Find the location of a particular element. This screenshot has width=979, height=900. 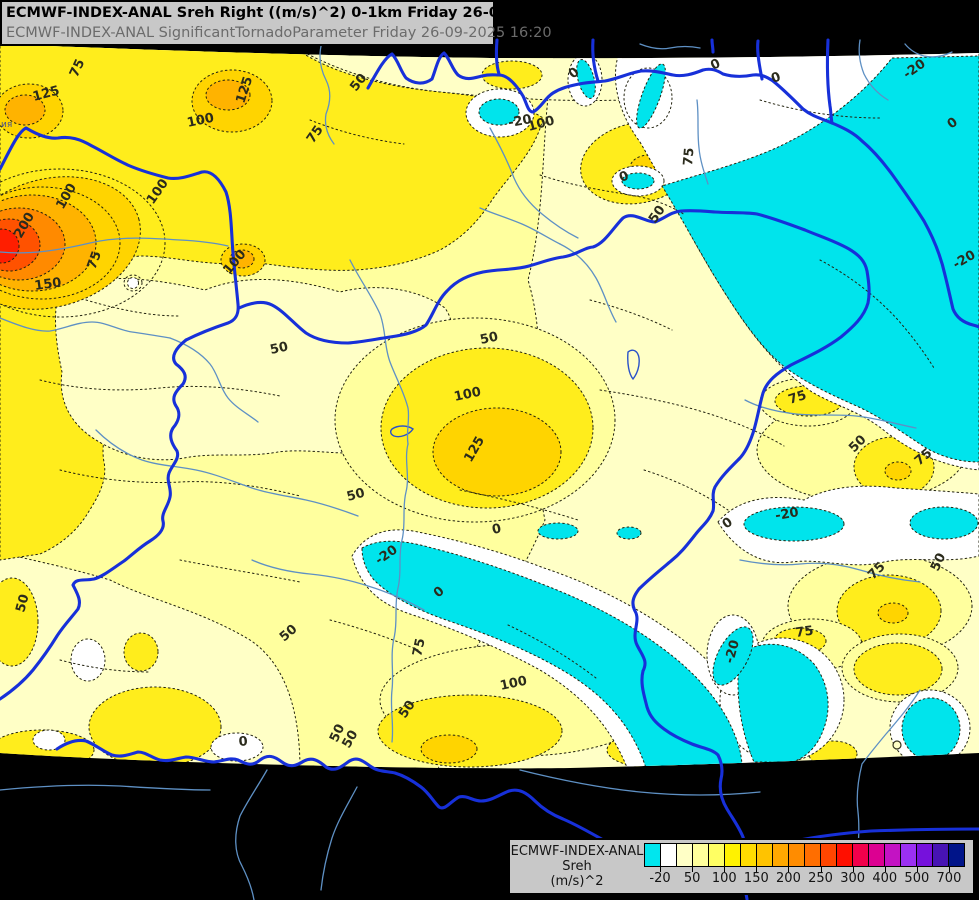

river-drava-danube-south is located at coordinates (390, 801).